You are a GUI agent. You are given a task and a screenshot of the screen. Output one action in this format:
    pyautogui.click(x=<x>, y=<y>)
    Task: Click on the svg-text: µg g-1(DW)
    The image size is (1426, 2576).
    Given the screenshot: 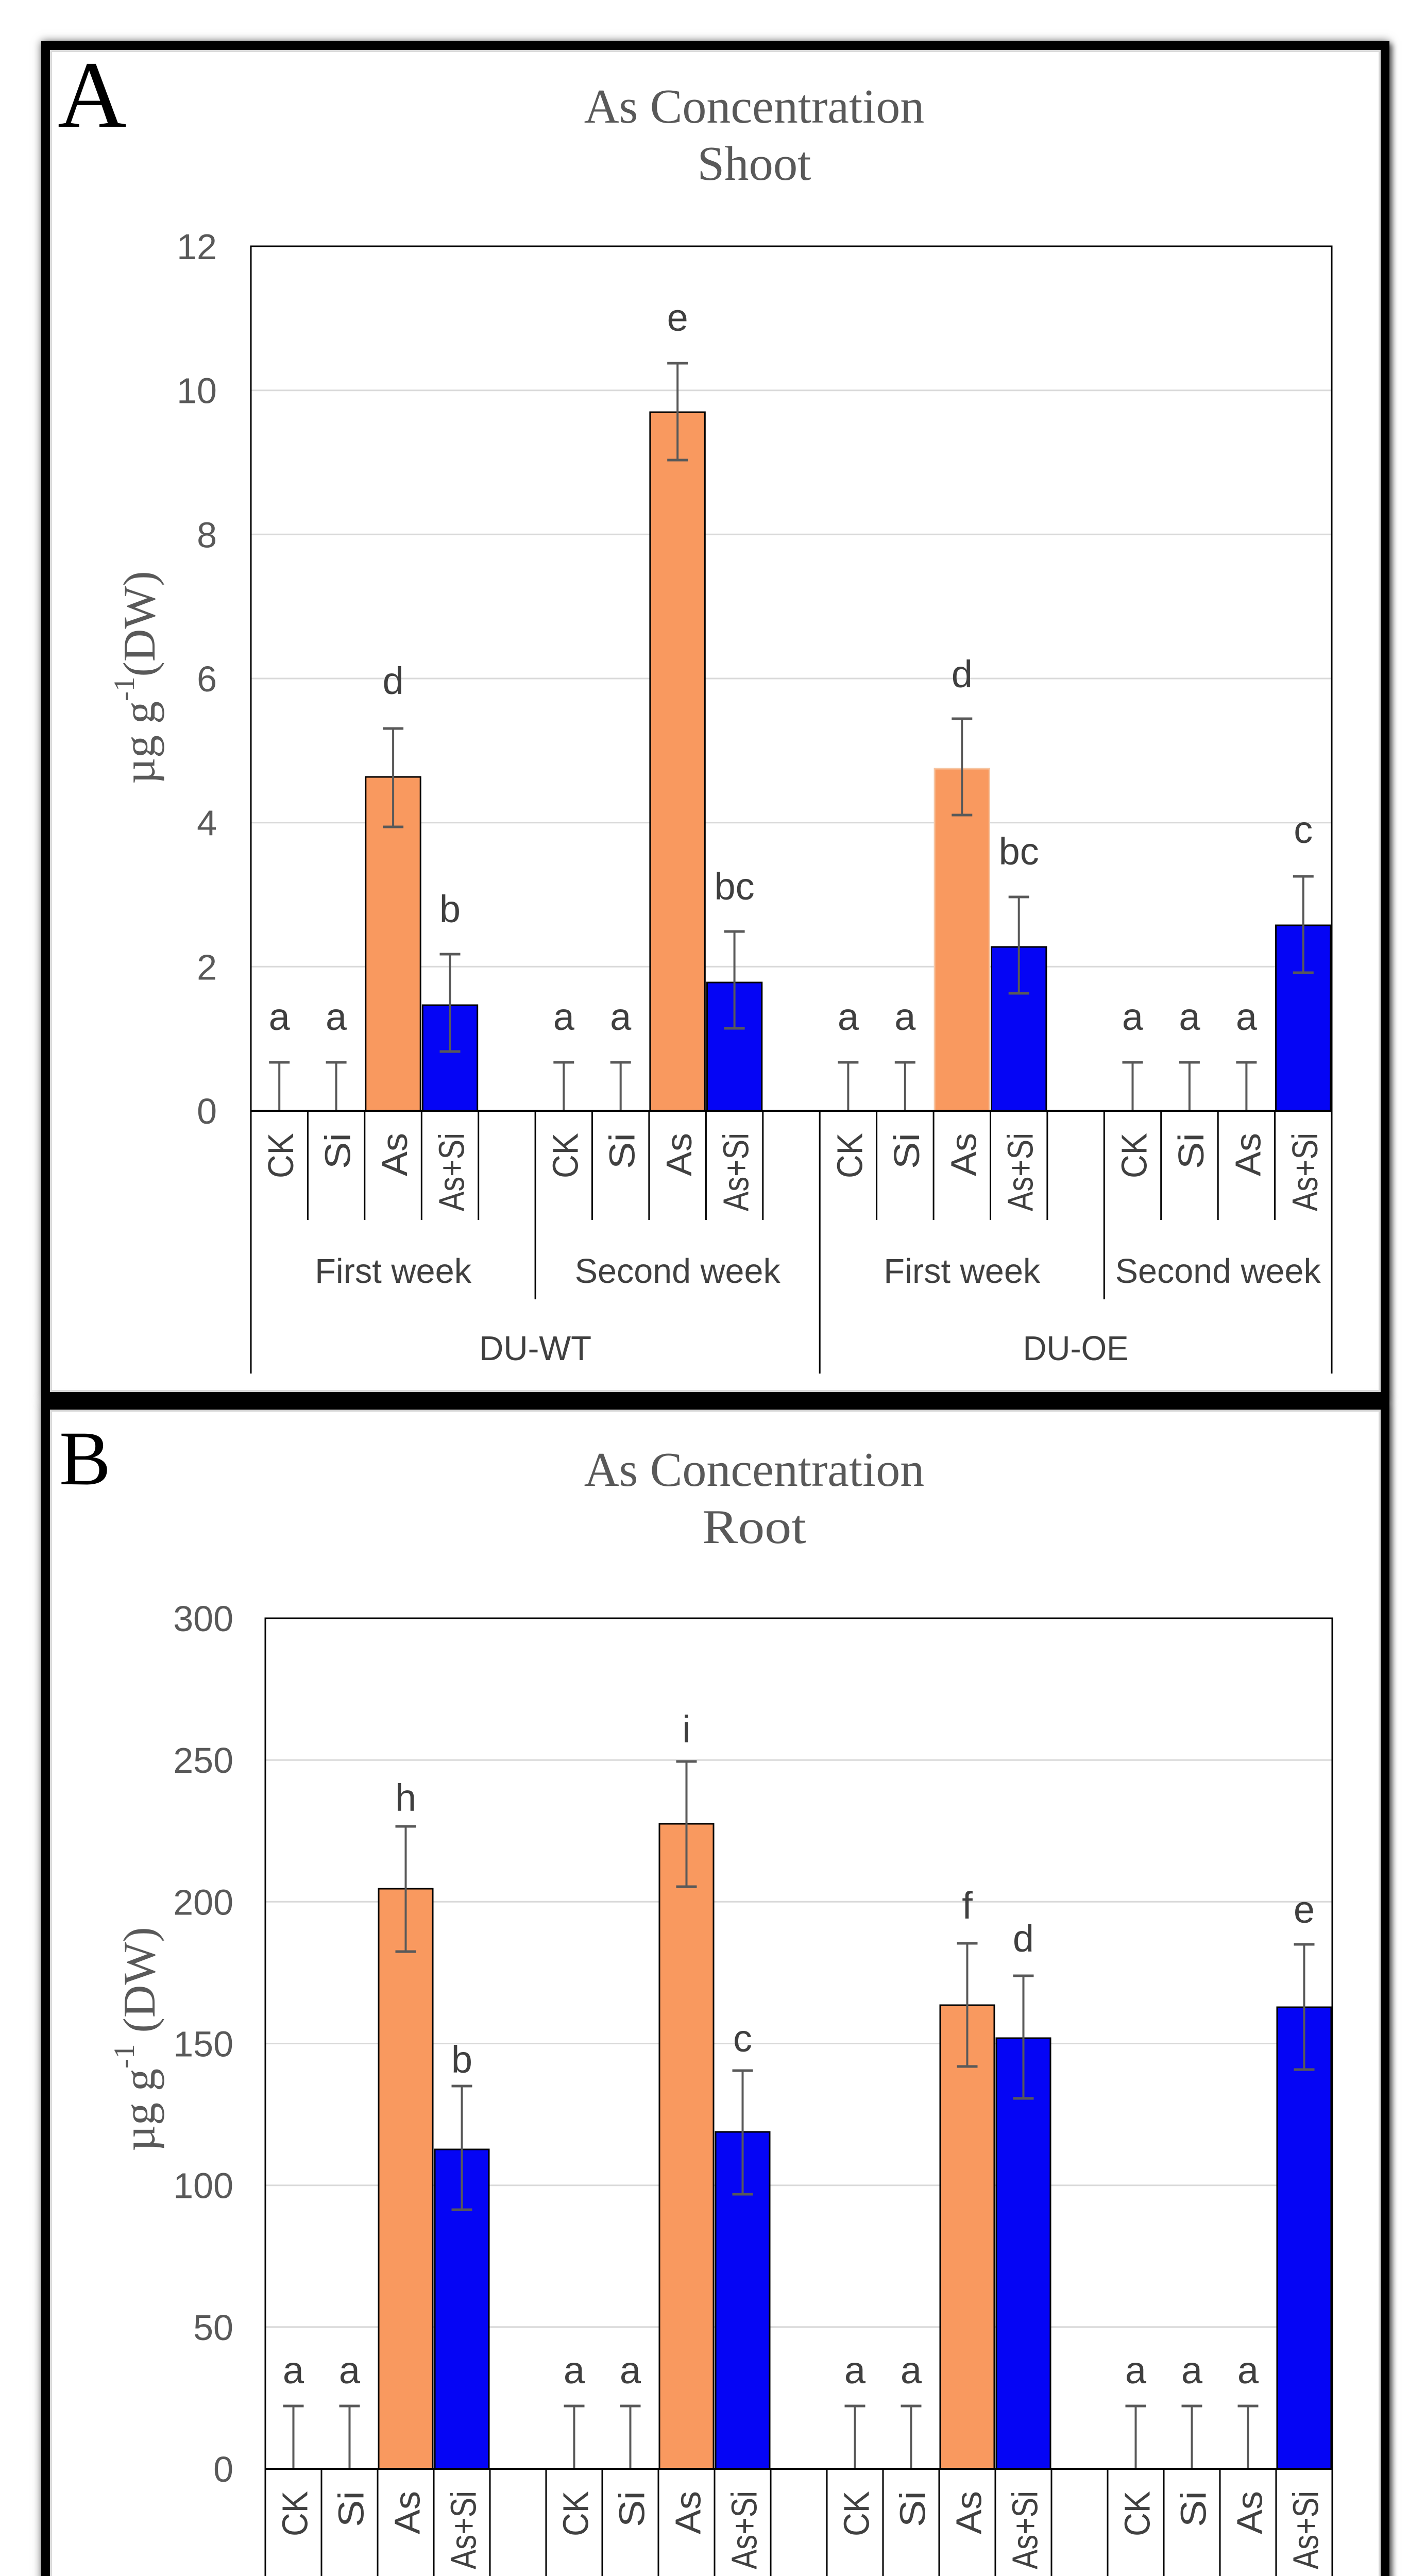 What is the action you would take?
    pyautogui.click(x=136, y=677)
    